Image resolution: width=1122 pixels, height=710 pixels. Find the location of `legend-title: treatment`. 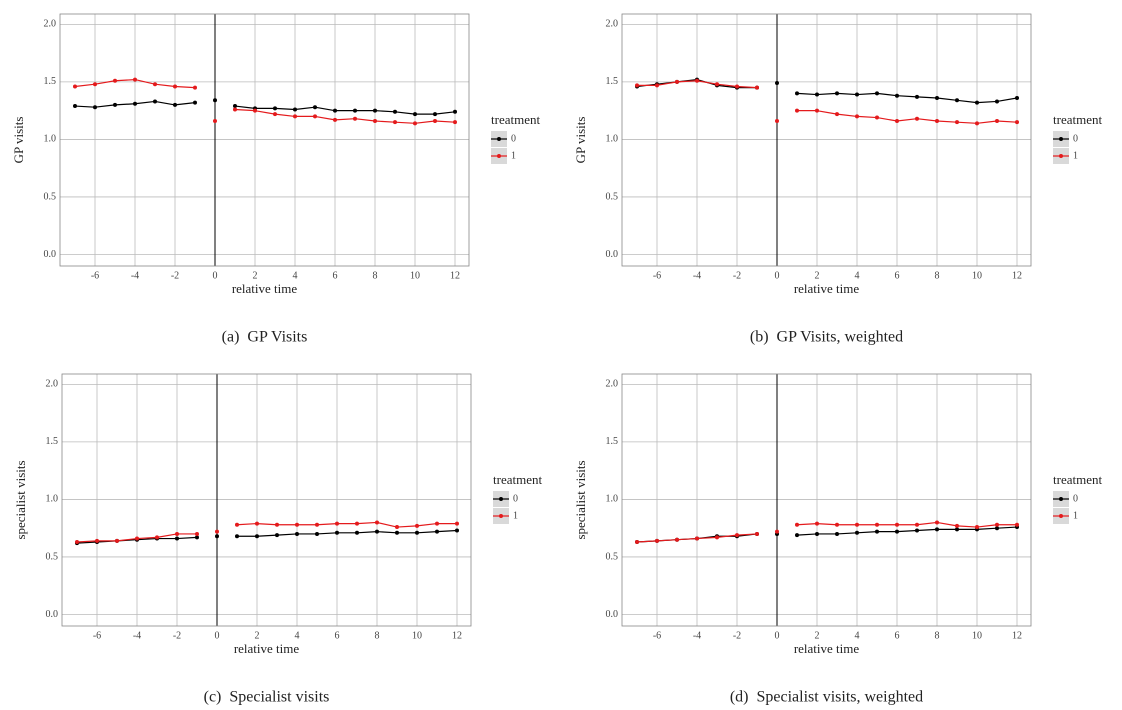

legend-title: treatment is located at coordinates (1077, 119).